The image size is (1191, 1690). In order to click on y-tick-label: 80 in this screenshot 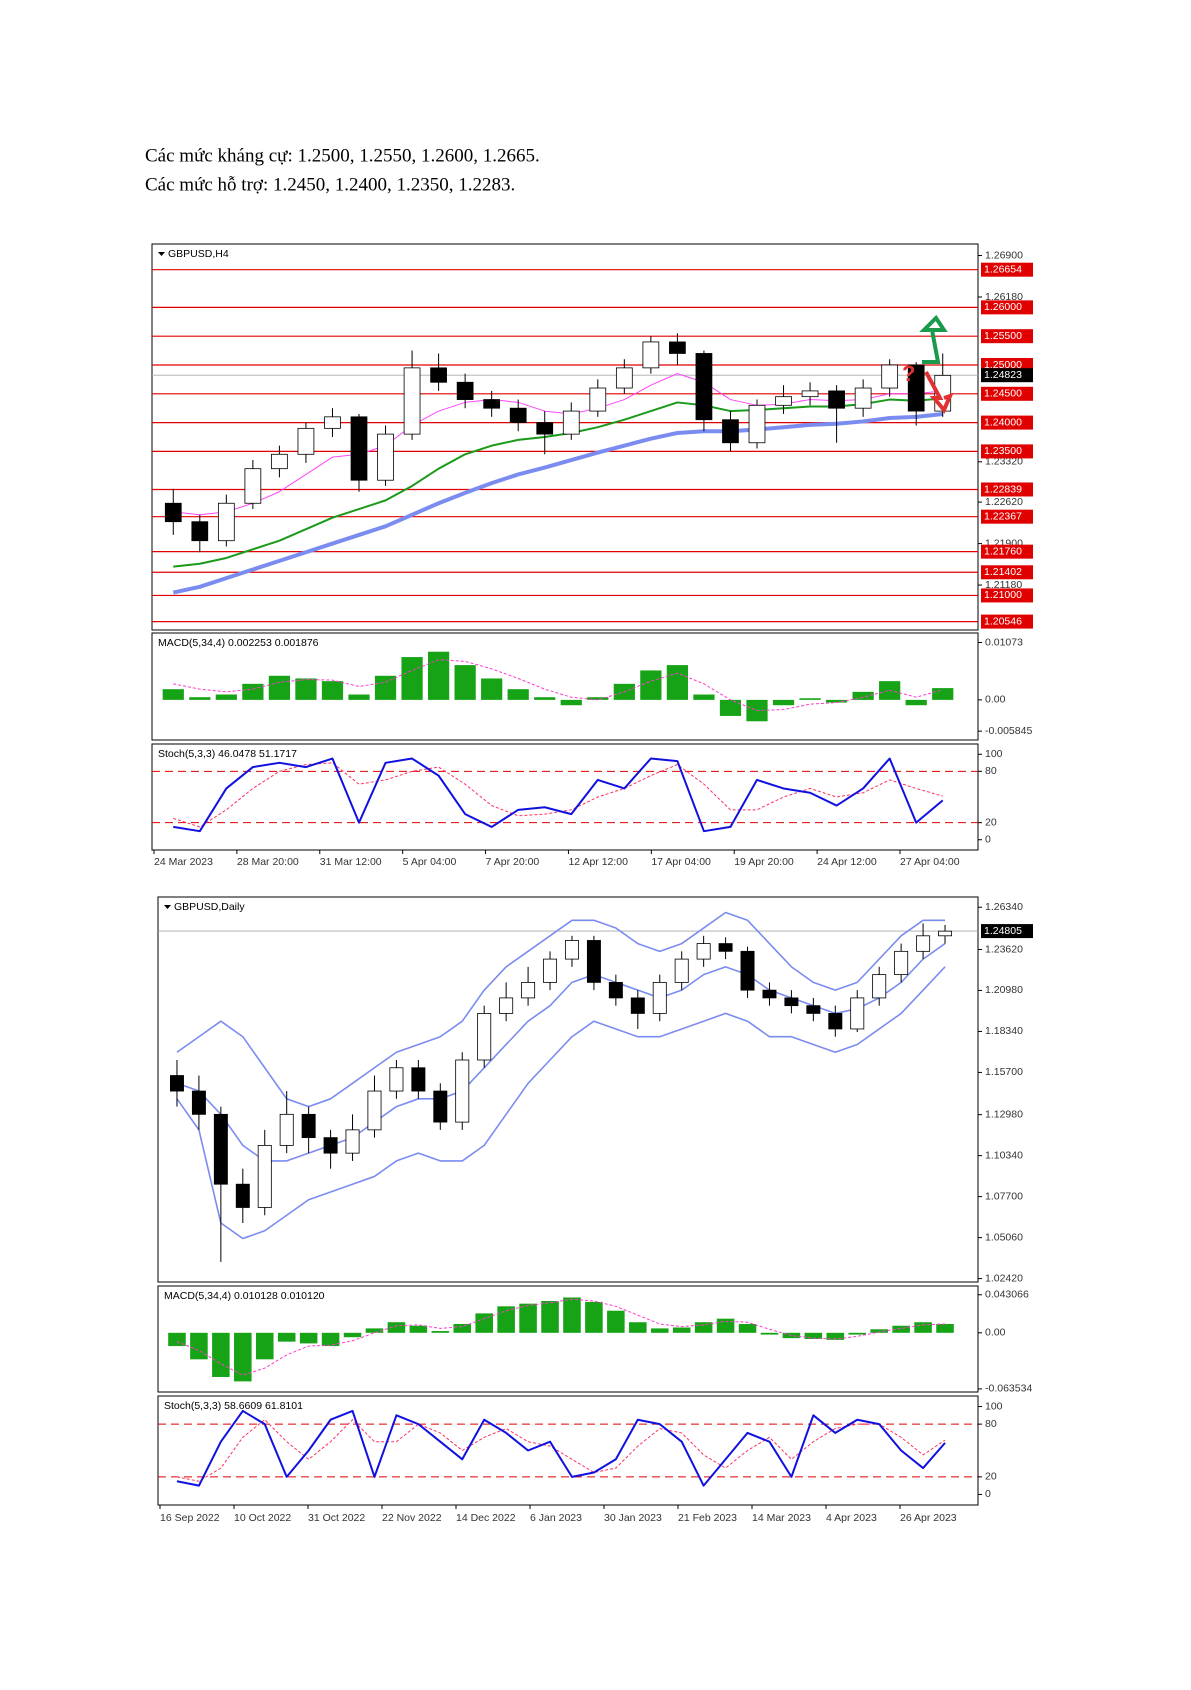, I will do `click(991, 771)`.